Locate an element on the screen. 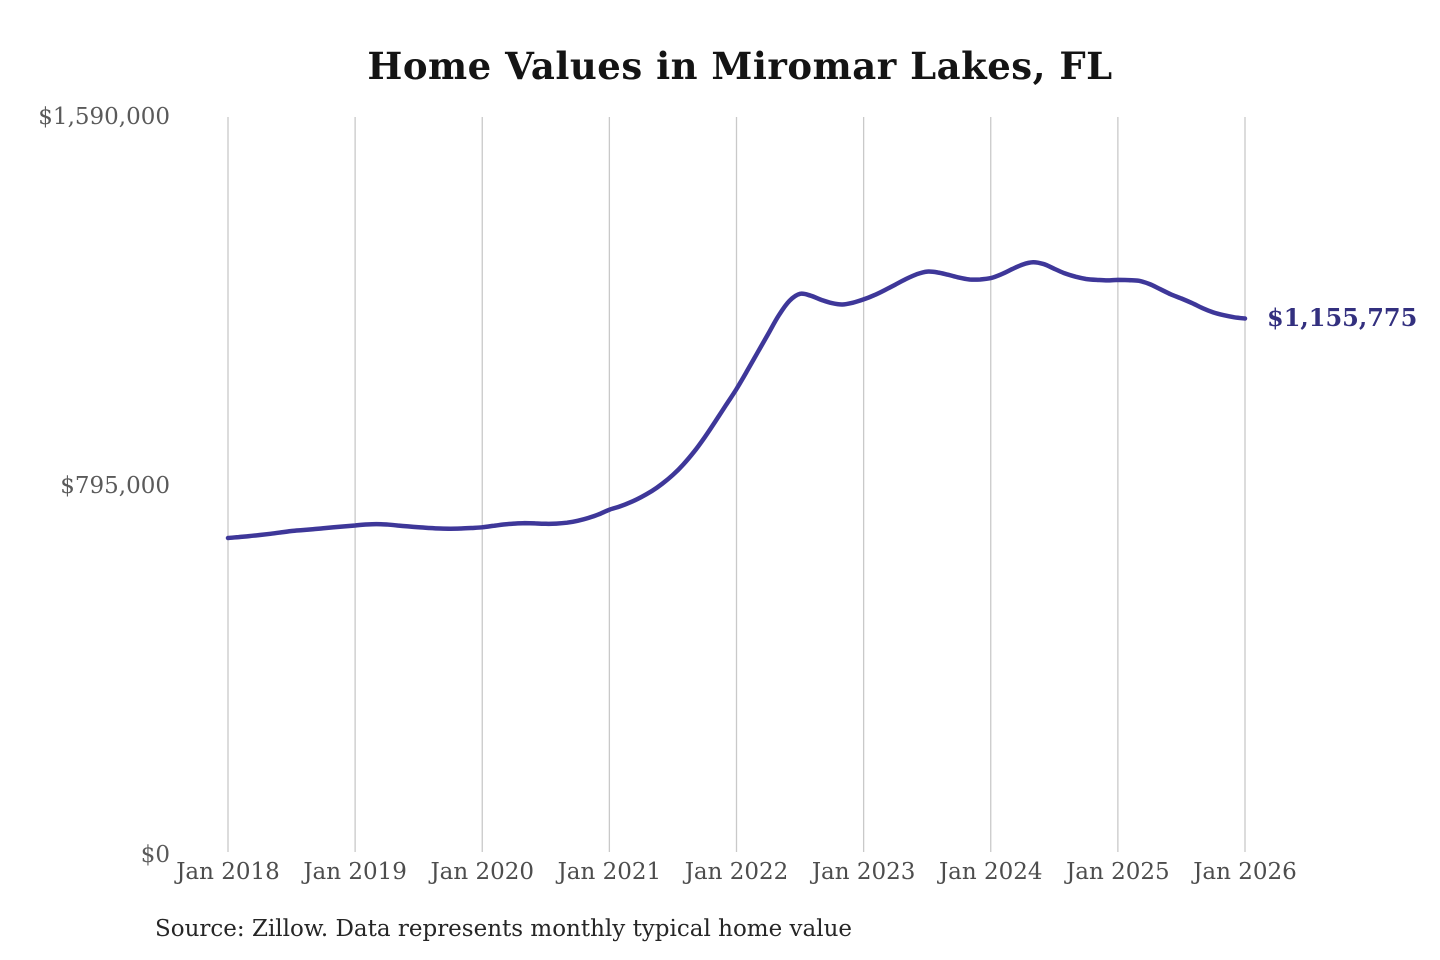  y-axis-tick-label: $0 is located at coordinates (155, 854).